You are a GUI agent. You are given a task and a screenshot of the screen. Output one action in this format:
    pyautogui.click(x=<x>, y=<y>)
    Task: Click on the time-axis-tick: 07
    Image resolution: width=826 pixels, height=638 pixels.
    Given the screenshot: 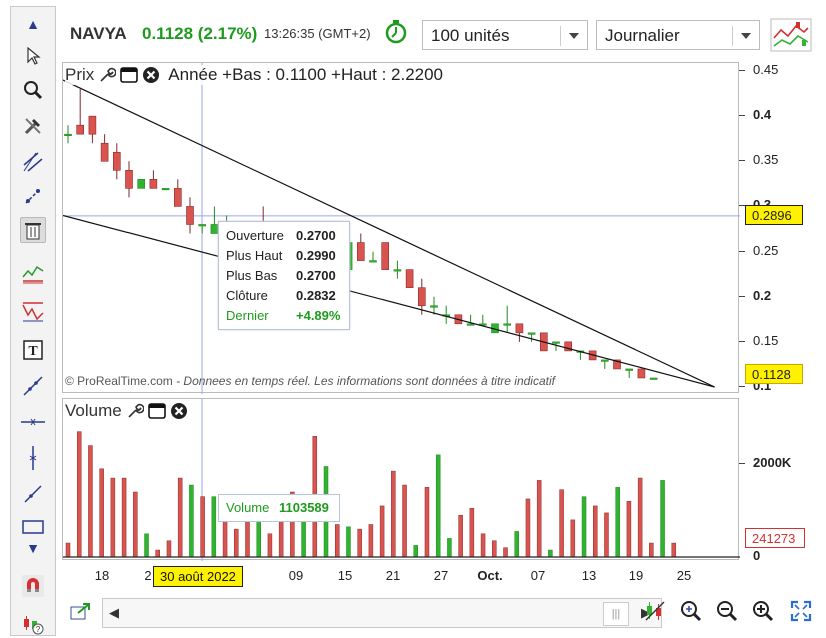 What is the action you would take?
    pyautogui.click(x=538, y=575)
    